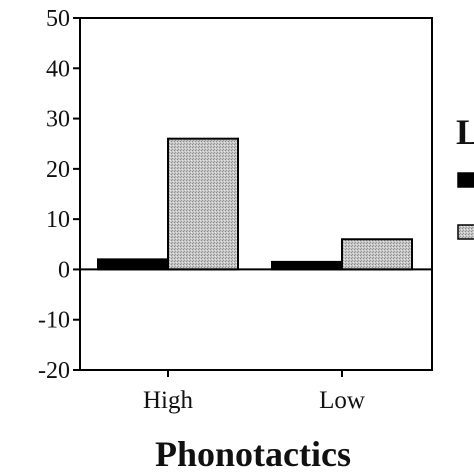 The image size is (474, 474). I want to click on x-category-label: High, so click(168, 400).